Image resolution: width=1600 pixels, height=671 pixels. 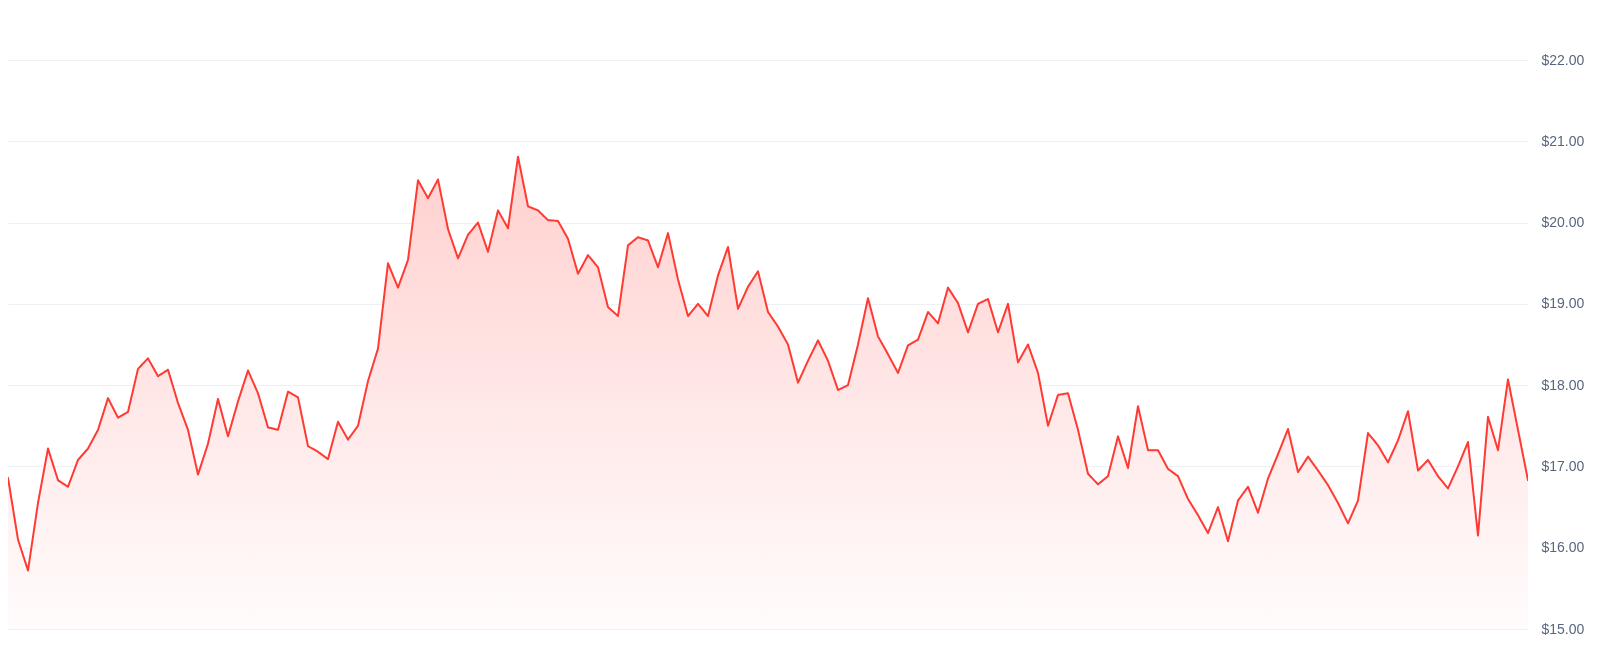 I want to click on y-tick-label: $15.00, so click(x=1563, y=628).